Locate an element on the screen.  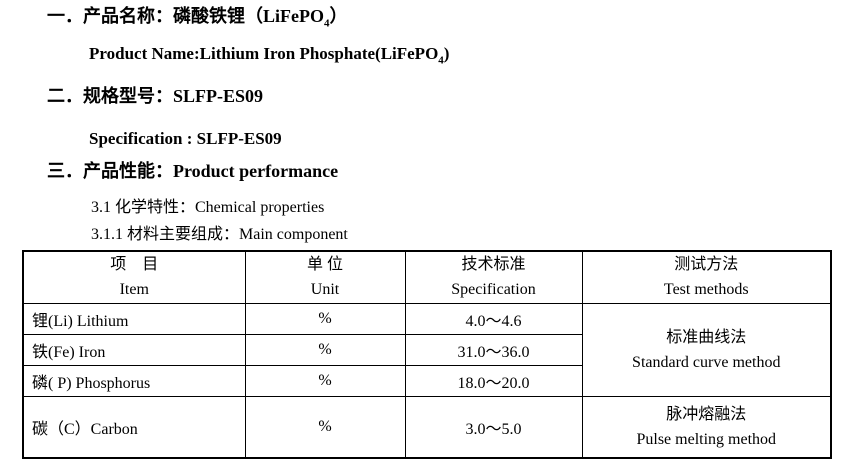
cell-iron-spec: 31.0～36.0 is located at coordinates (493, 349).